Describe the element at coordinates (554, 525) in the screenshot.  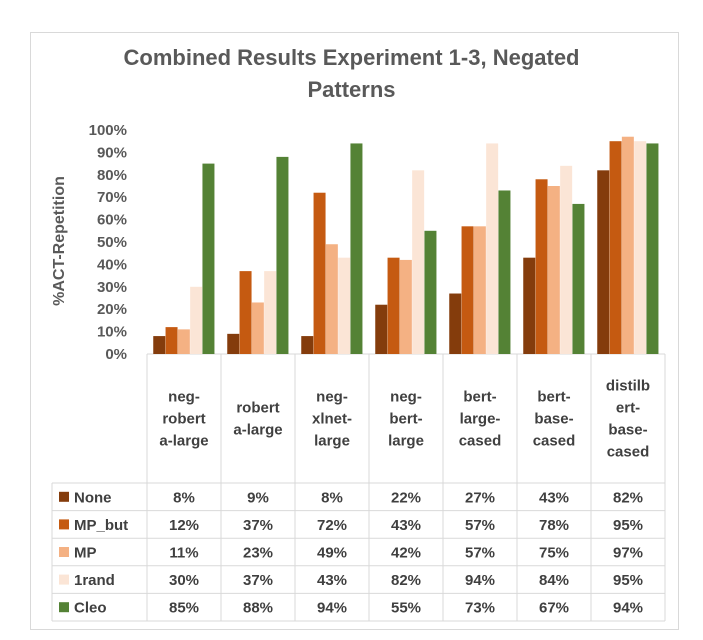
I see `table-cell: 78%` at that location.